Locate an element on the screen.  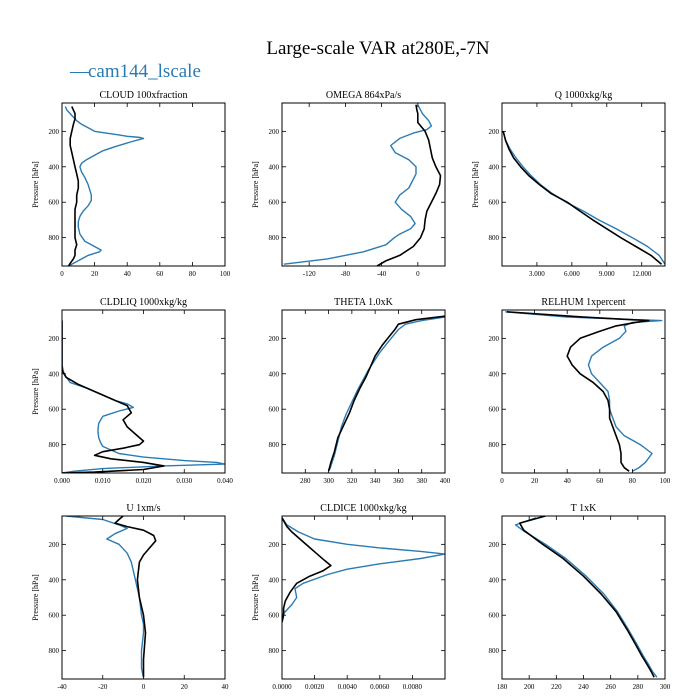
panel-title: U 1xm/s is located at coordinates (143, 508).